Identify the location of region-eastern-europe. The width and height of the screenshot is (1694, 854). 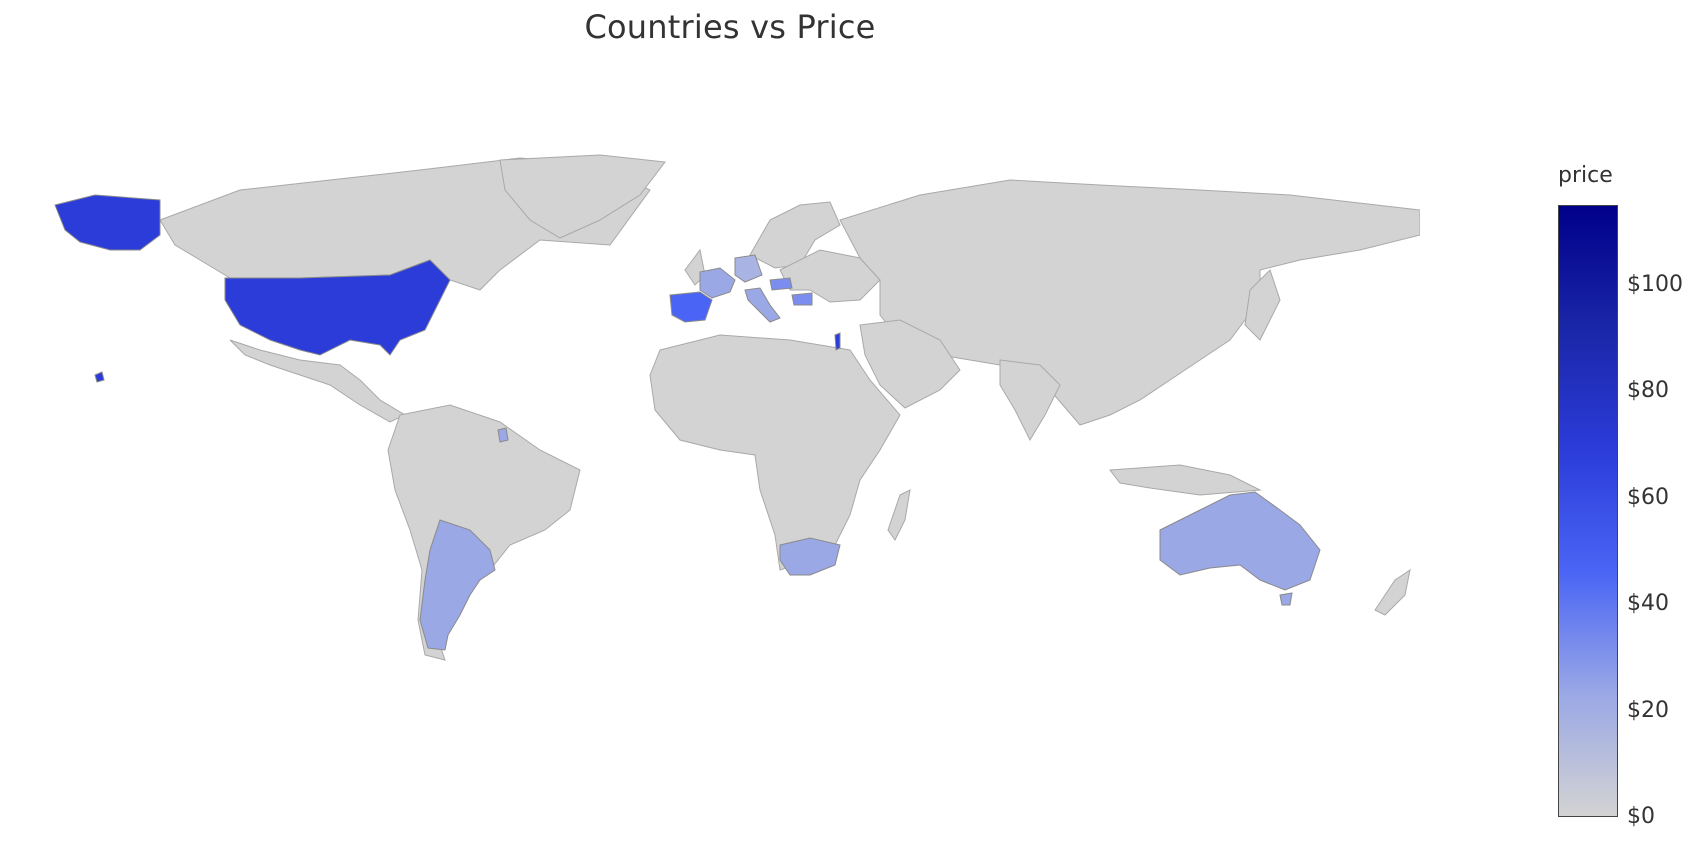
(830, 276).